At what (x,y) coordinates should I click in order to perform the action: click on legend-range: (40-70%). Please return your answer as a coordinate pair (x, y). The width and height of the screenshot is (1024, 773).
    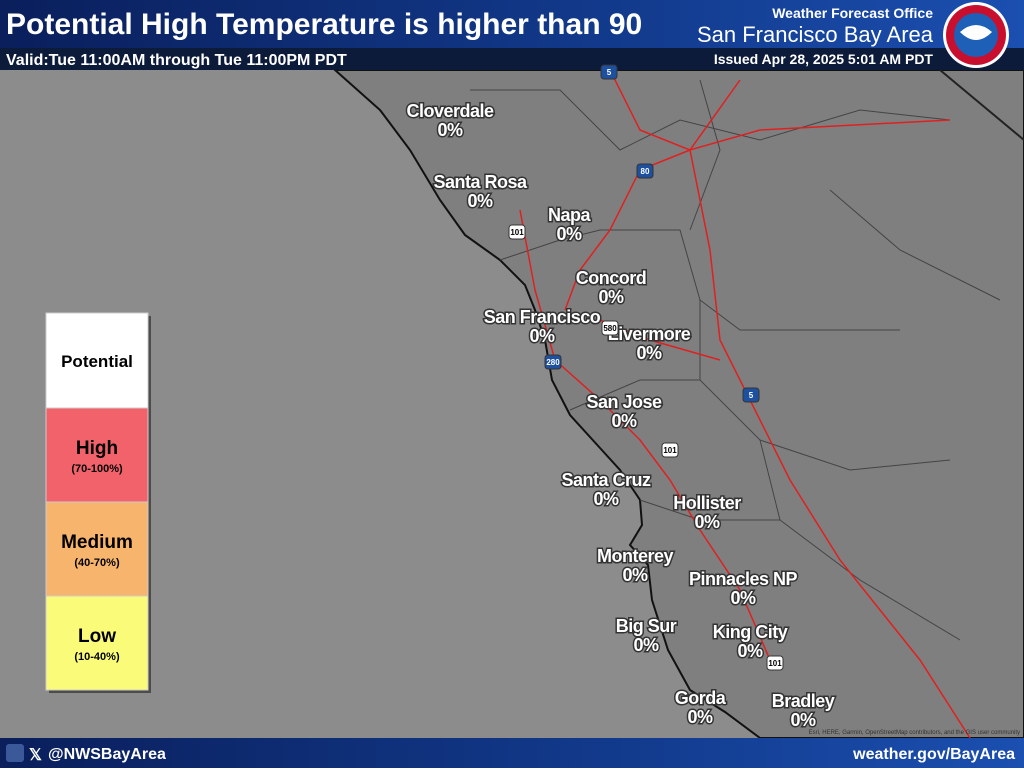
    Looking at the image, I should click on (97, 563).